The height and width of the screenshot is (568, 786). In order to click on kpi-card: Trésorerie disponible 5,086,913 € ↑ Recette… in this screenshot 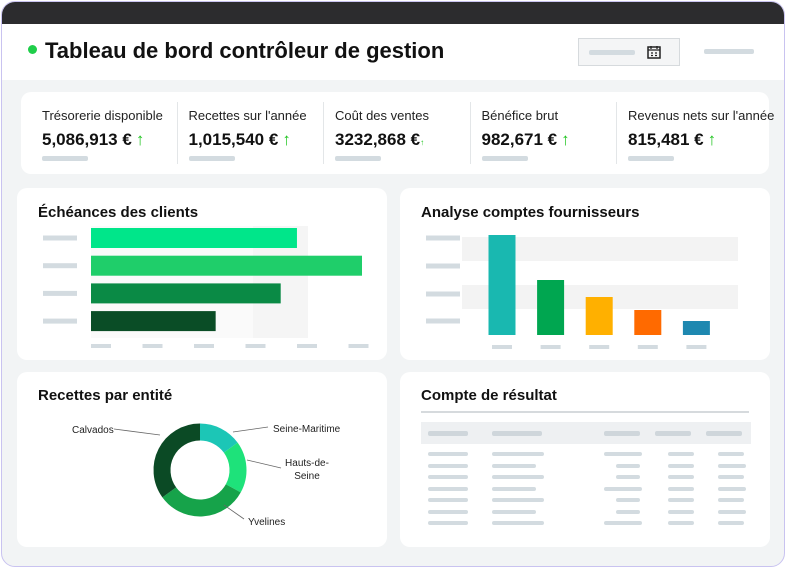, I will do `click(397, 133)`.